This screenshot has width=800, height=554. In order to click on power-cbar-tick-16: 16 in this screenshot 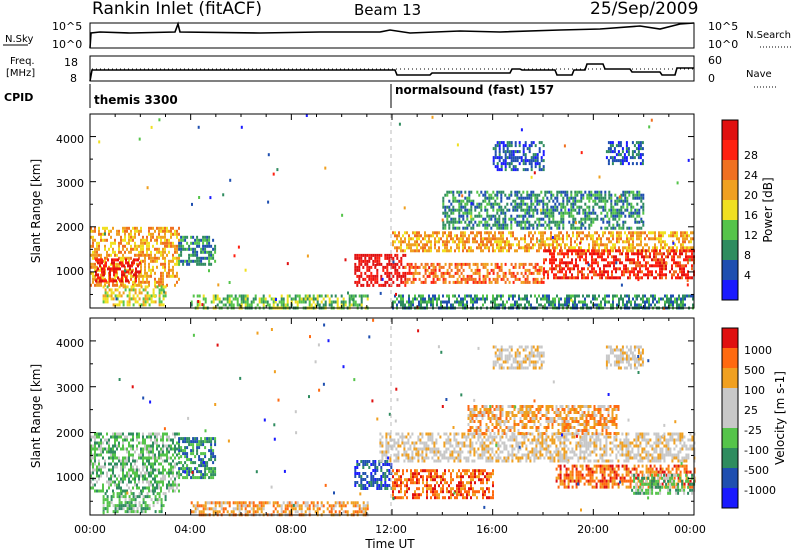, I will do `click(751, 215)`.